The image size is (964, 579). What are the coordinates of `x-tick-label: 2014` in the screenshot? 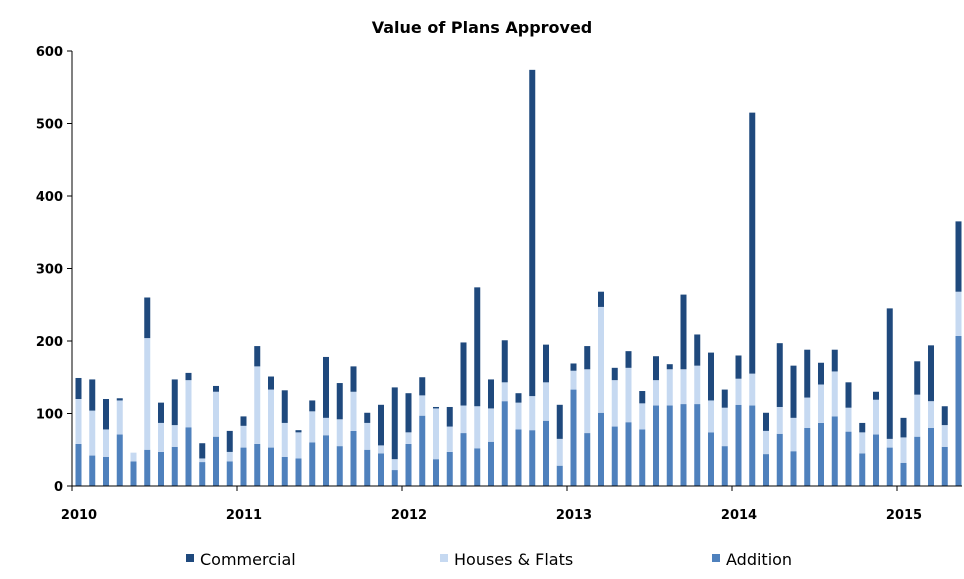 It's located at (739, 515).